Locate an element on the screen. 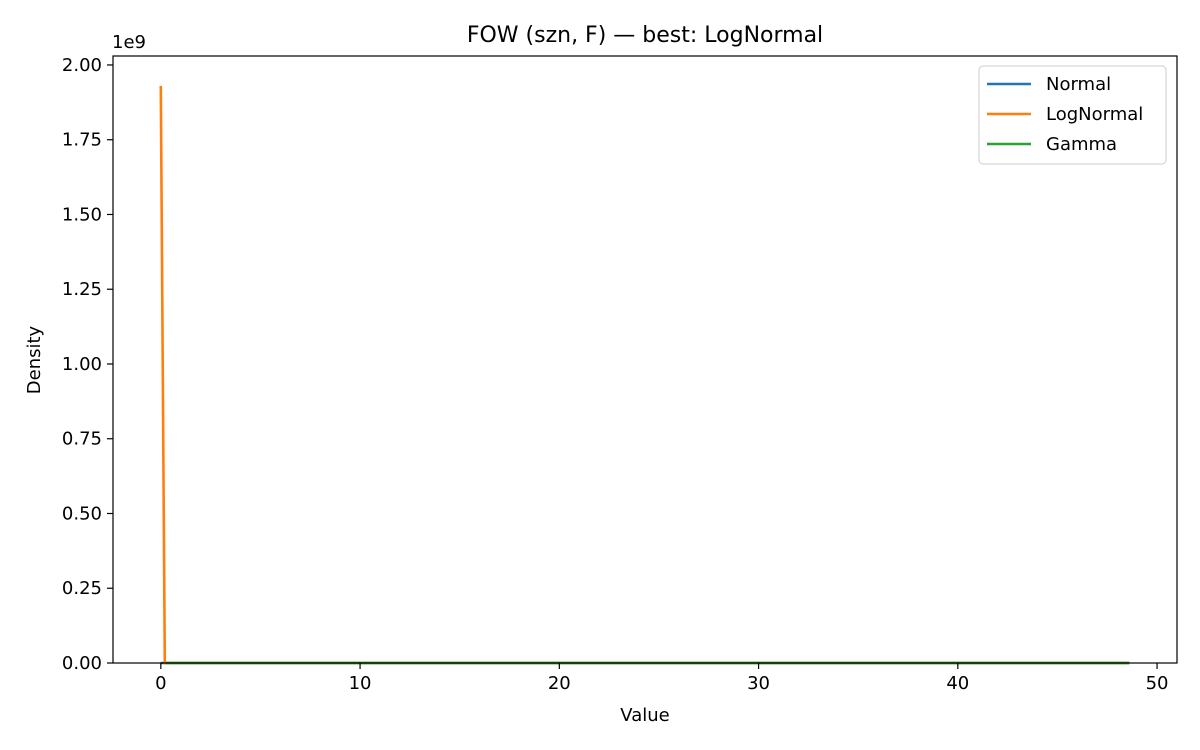 The height and width of the screenshot is (750, 1200). y-tick-label: 0.25 is located at coordinates (82, 588).